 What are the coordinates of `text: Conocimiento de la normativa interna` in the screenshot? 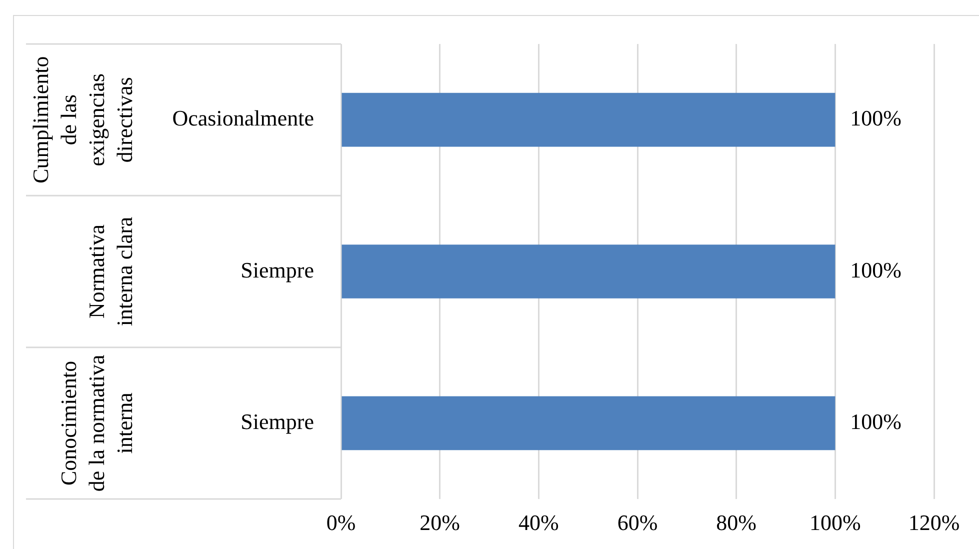 It's located at (96, 423).